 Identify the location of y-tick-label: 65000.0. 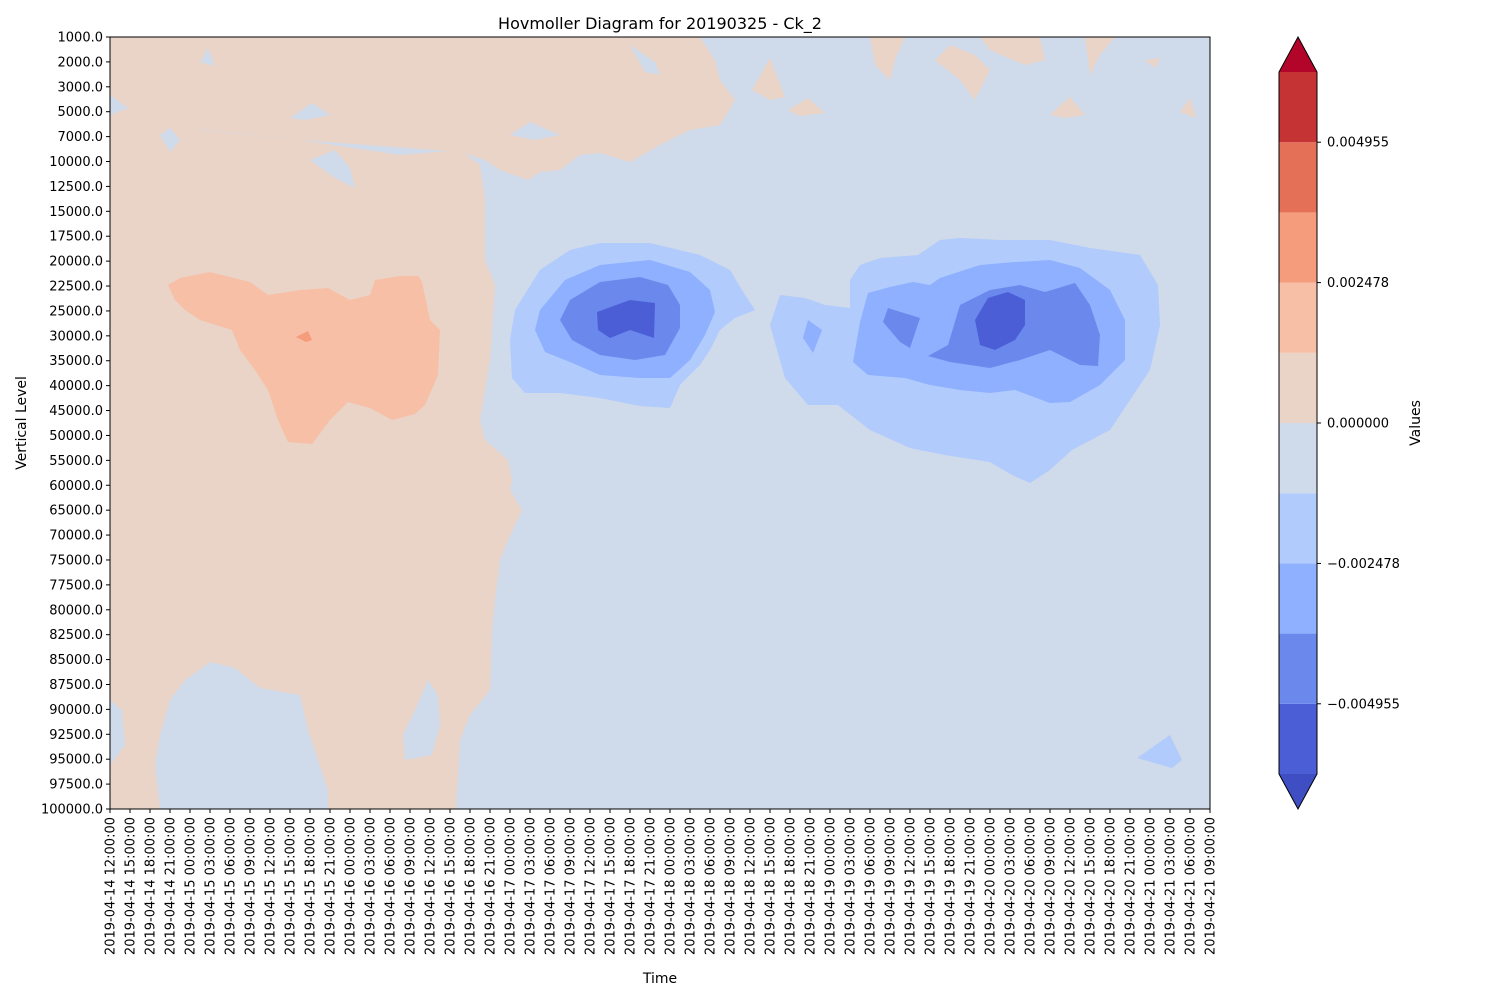
(76, 511).